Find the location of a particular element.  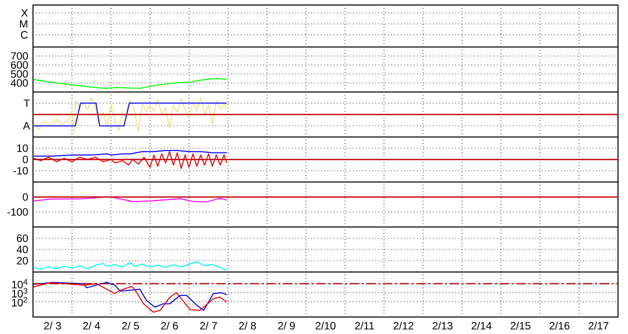

y-tick-label: 40 is located at coordinates (22, 250).